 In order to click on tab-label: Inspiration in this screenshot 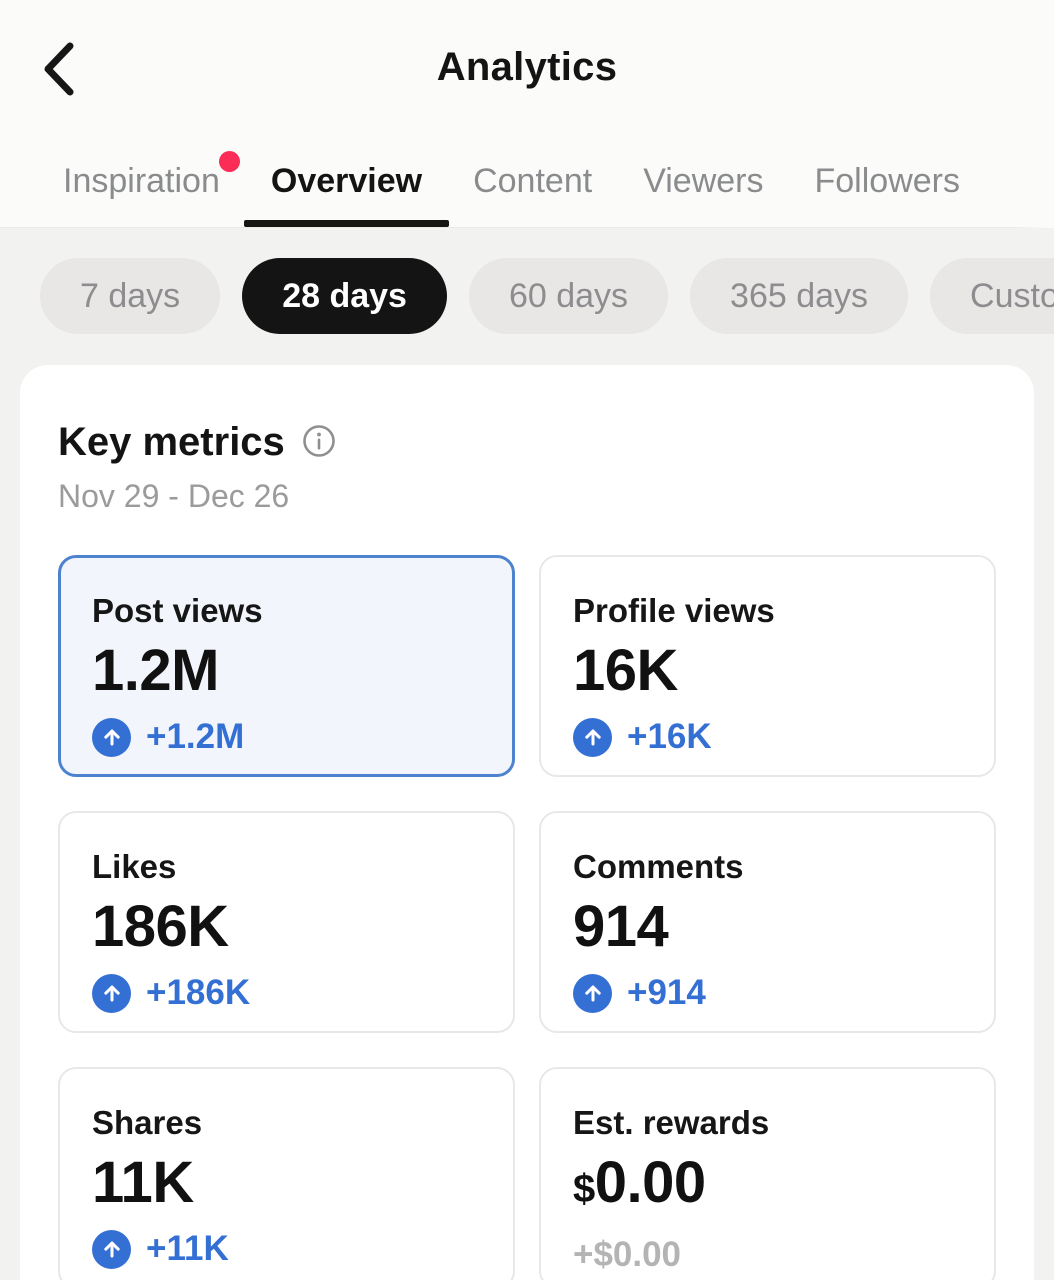, I will do `click(141, 180)`.